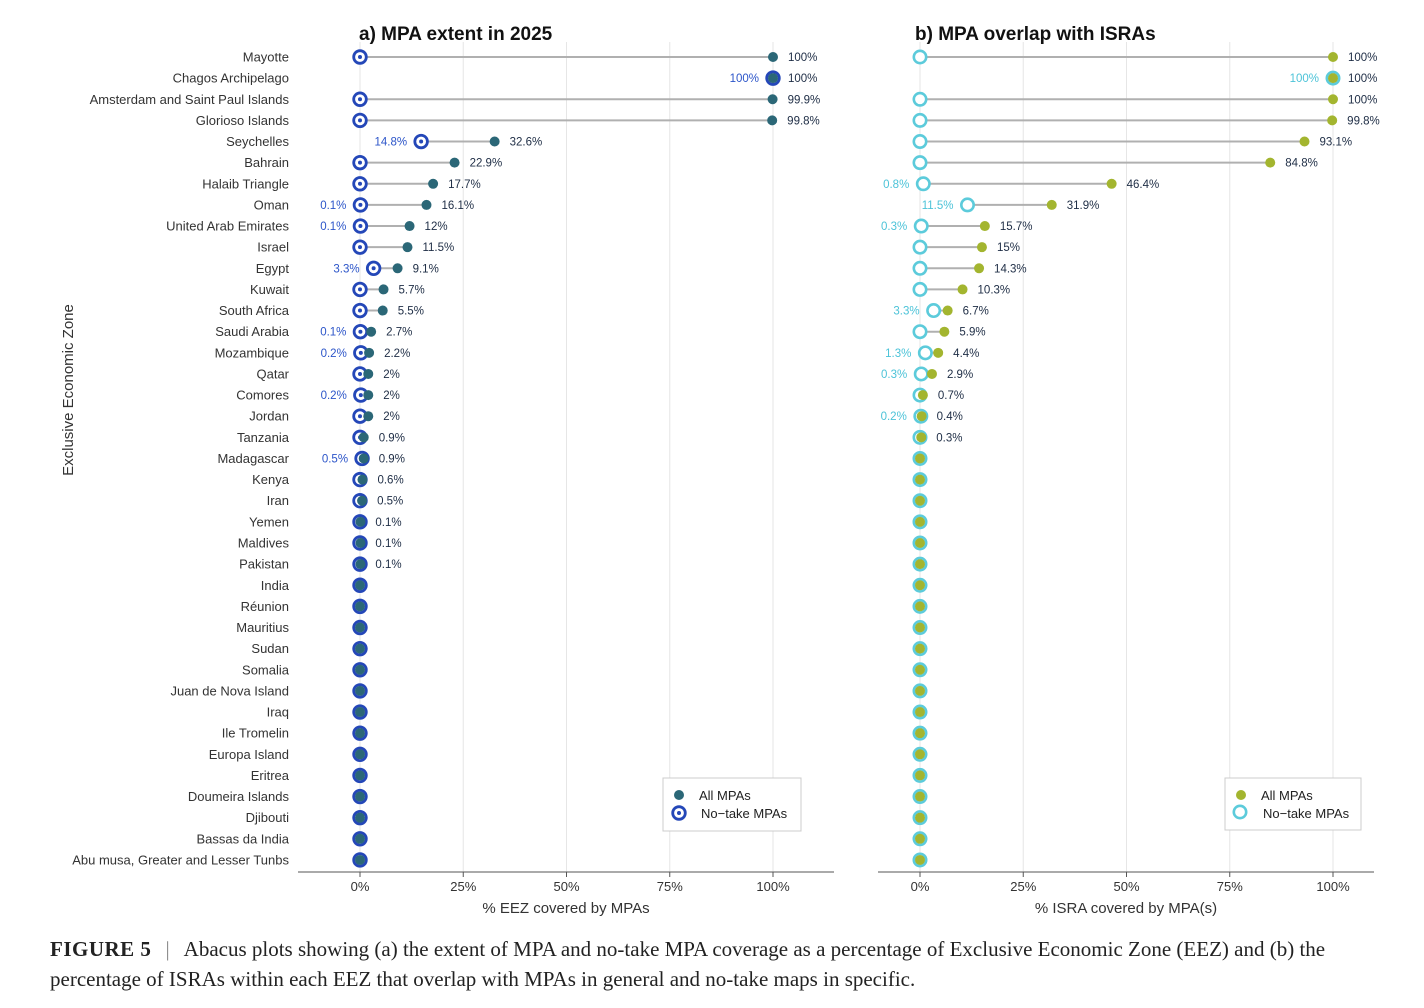  I want to click on b-all-value-label: 2.9%, so click(960, 375).